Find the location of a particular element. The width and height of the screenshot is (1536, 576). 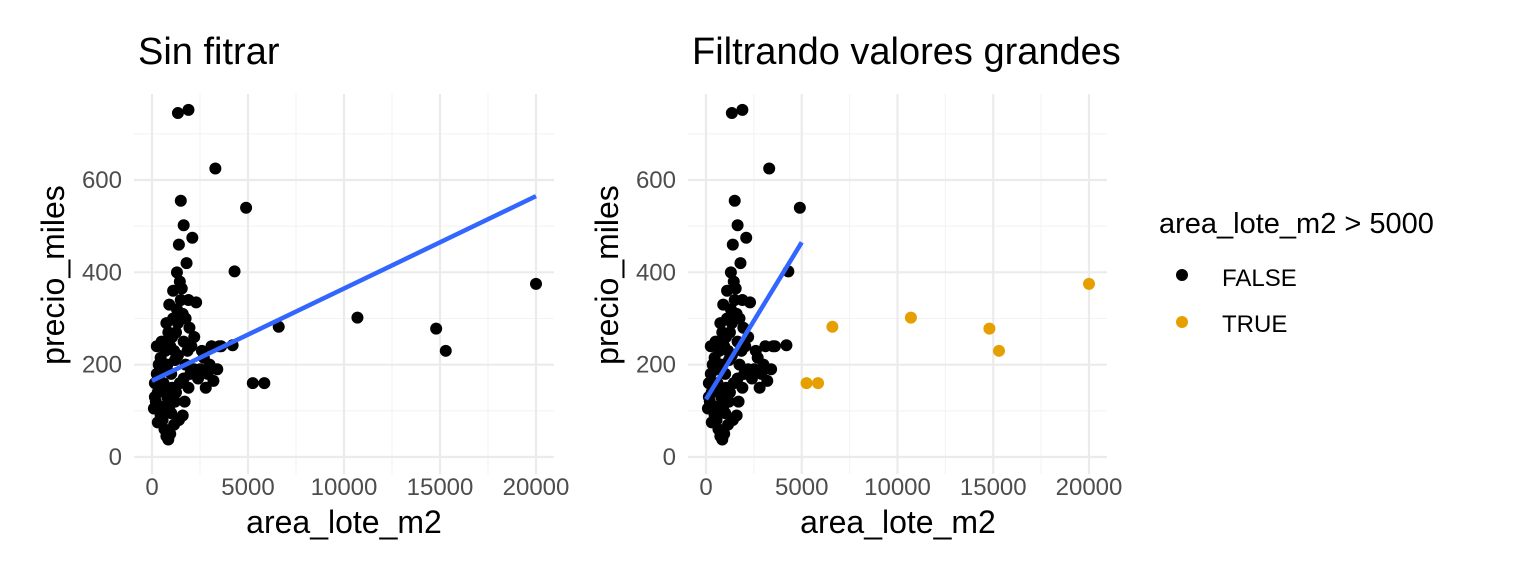

panel-2-title: Filtrando valores grandes is located at coordinates (906, 52).